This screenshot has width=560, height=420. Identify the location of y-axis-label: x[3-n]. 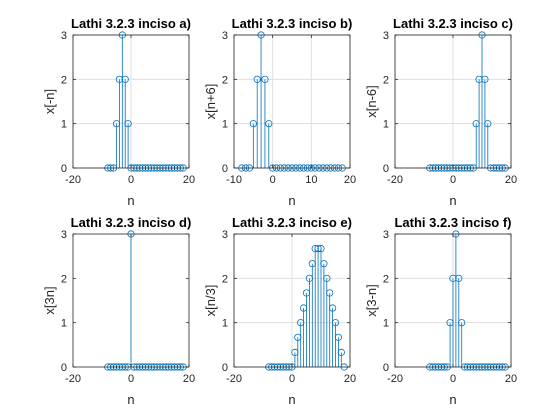
(371, 300).